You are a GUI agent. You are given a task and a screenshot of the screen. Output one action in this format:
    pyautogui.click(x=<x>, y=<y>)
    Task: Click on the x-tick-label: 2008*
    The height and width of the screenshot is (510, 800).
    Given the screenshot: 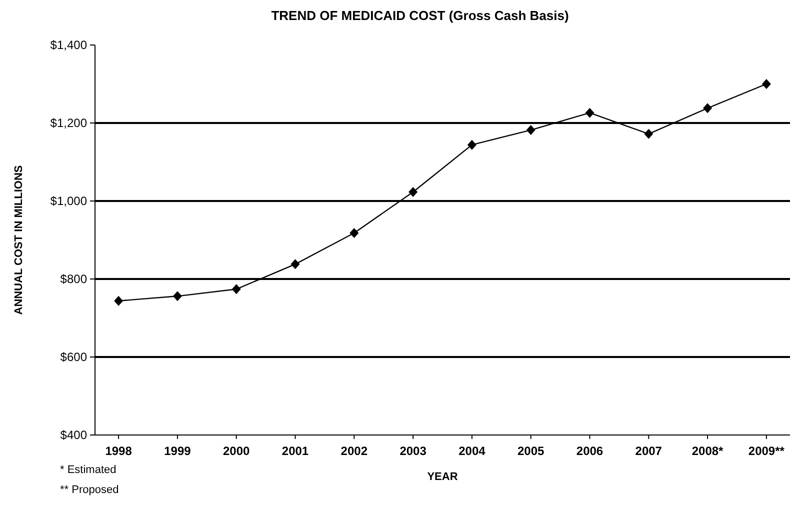 What is the action you would take?
    pyautogui.click(x=708, y=451)
    